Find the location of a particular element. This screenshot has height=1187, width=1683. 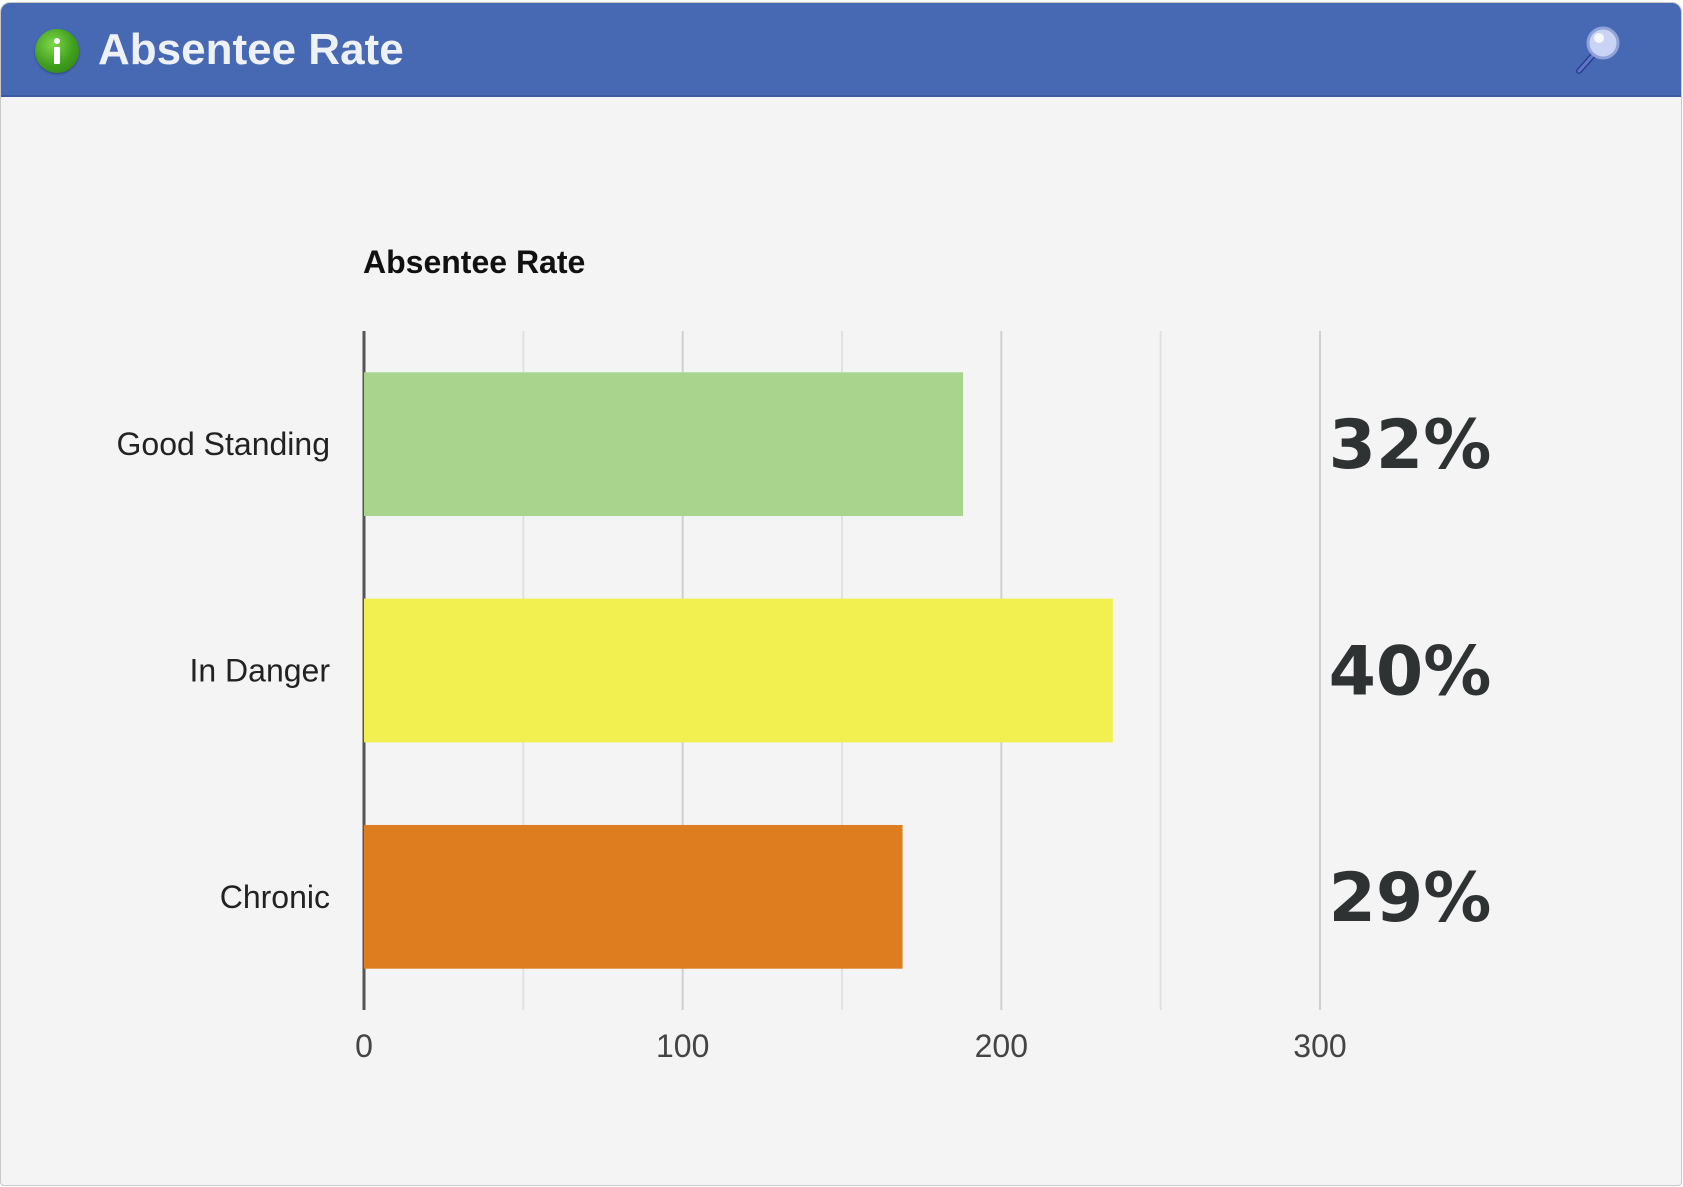

widget-header: Absentee Rate is located at coordinates (841, 50).